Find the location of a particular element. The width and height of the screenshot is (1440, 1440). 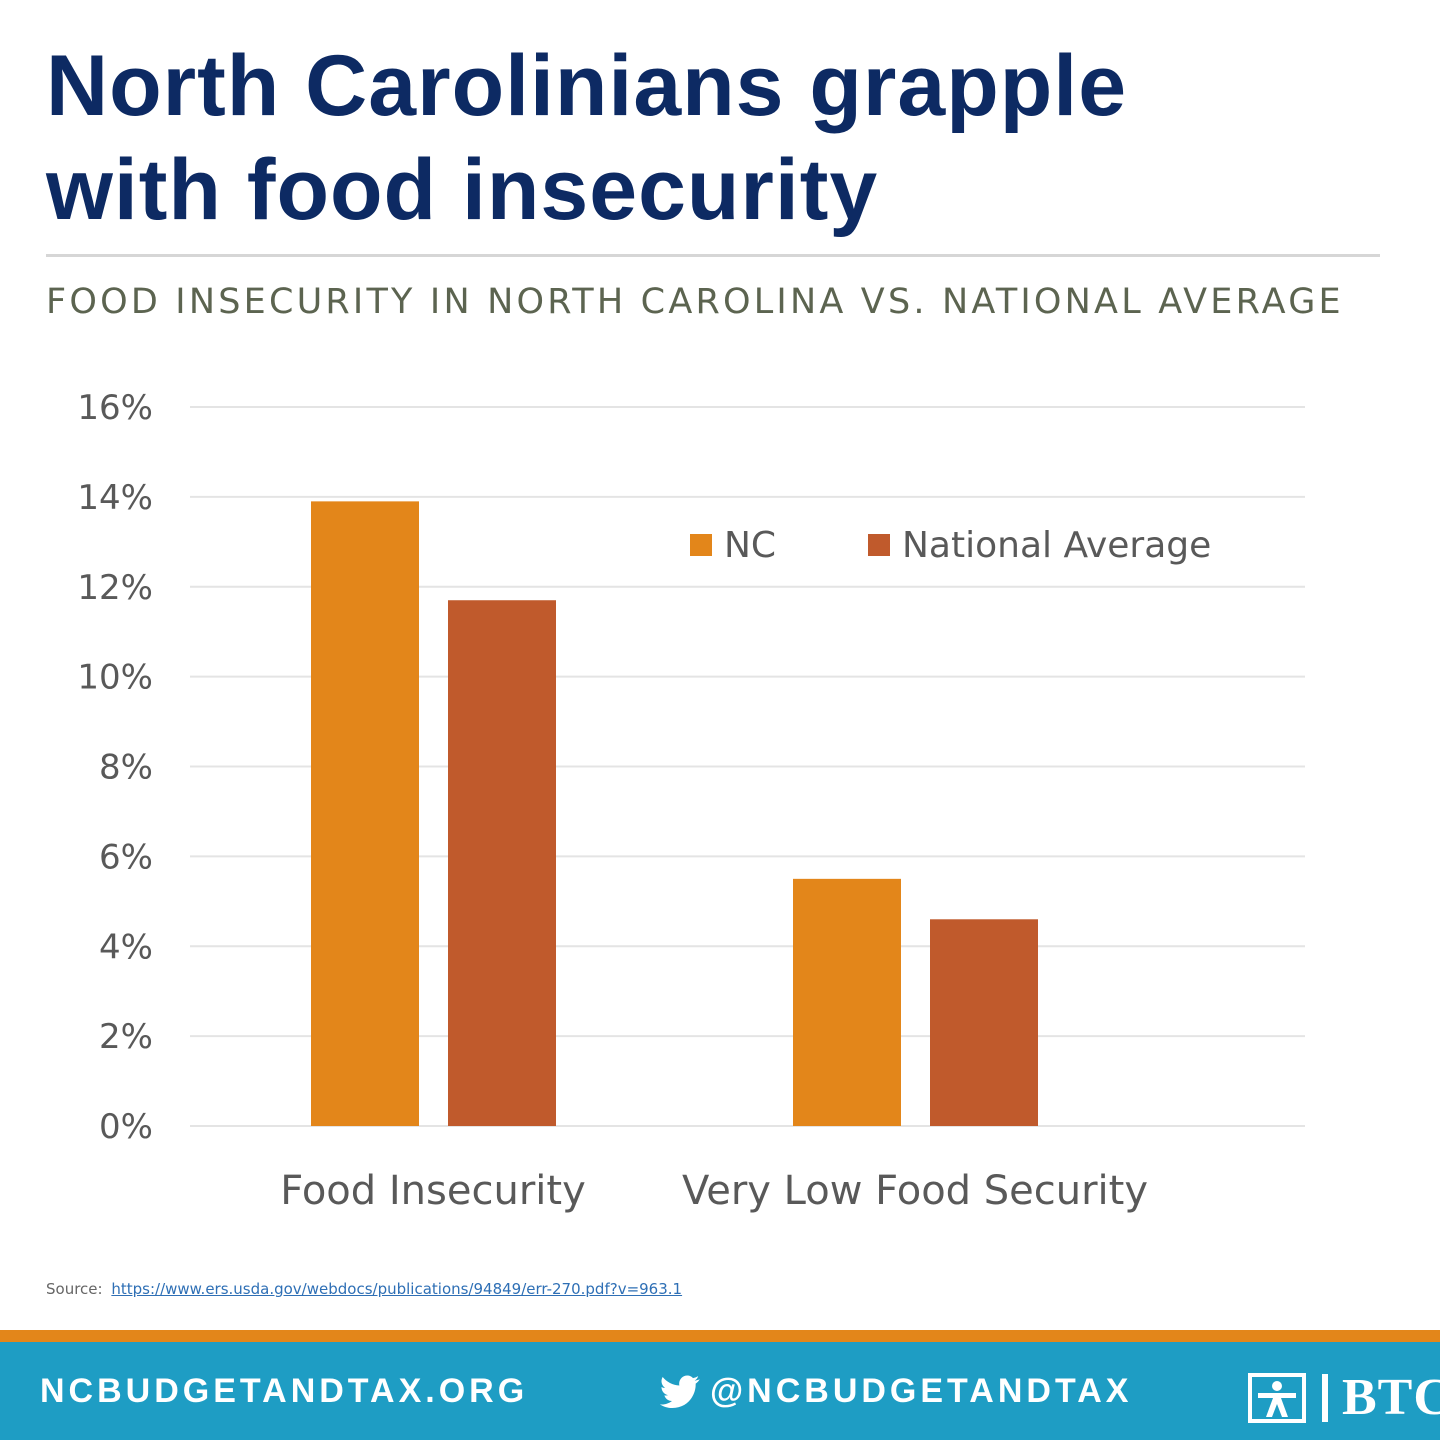

logo-separator is located at coordinates (1325, 1397).